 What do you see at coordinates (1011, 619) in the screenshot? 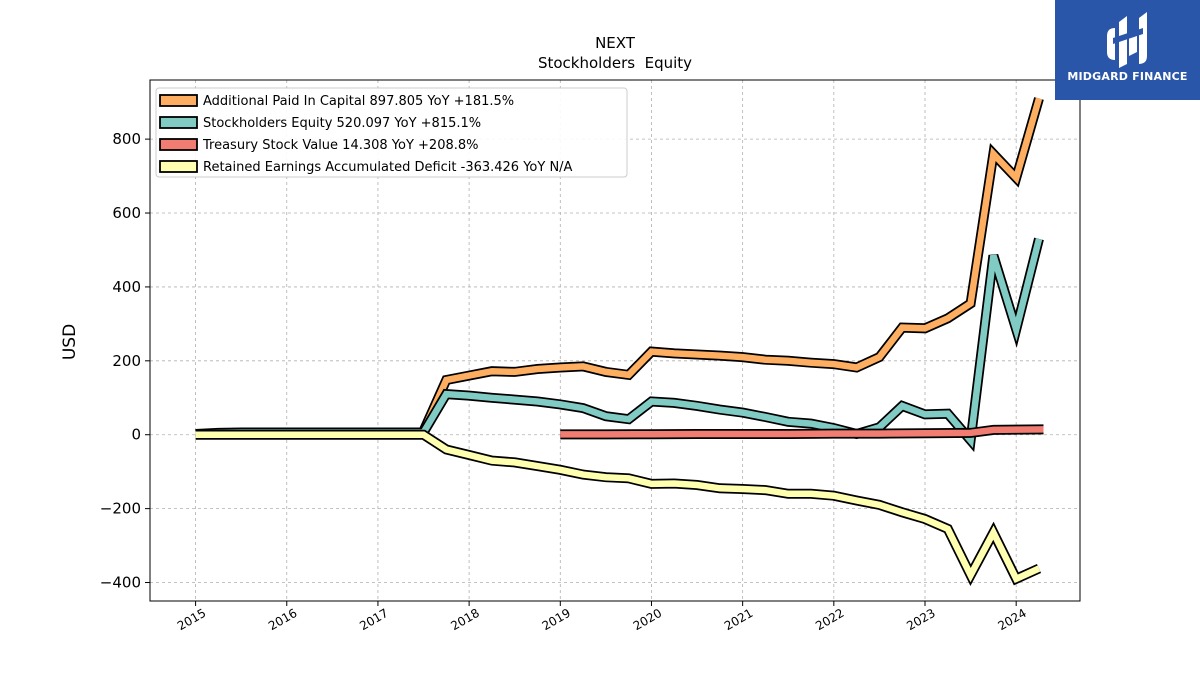
I see `x-tick-label: 2024` at bounding box center [1011, 619].